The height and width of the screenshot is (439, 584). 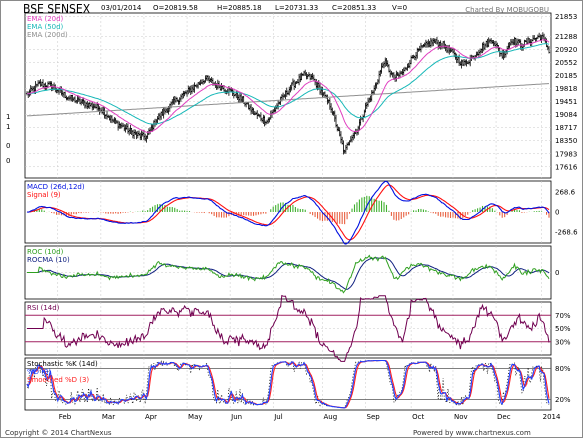 I want to click on legend-entry: EMA (200d), so click(x=47, y=35).